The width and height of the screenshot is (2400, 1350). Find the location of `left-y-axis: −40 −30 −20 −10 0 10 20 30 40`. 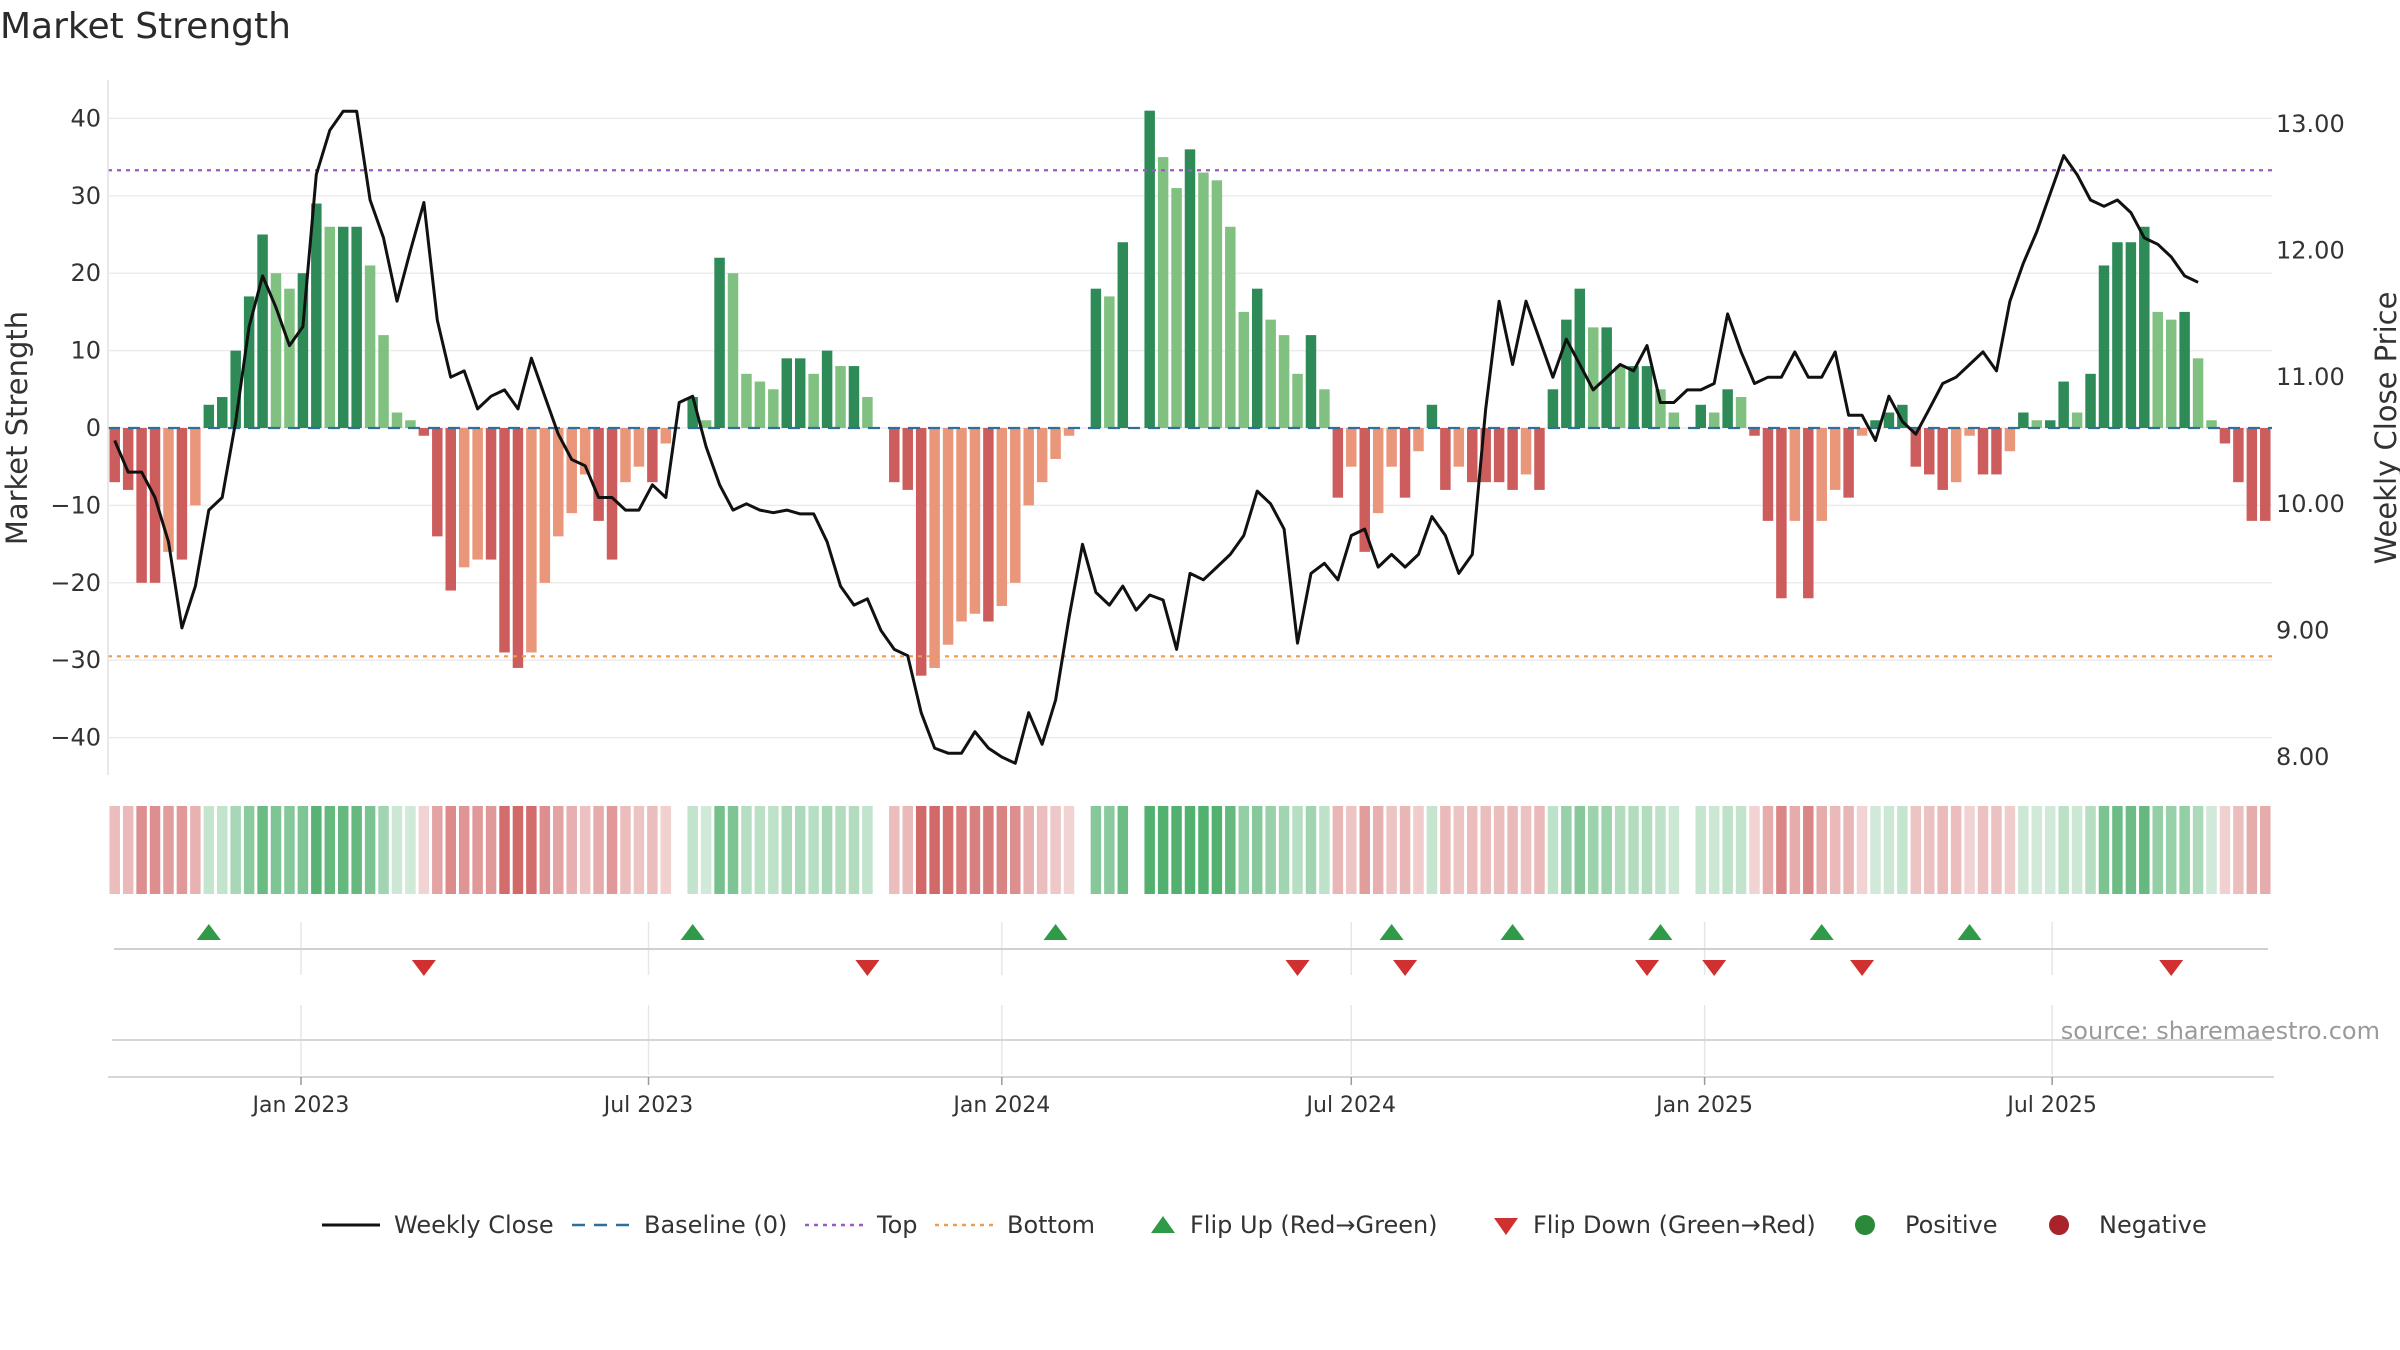

left-y-axis: −40 −30 −20 −10 0 10 20 30 40 is located at coordinates (79, 427).